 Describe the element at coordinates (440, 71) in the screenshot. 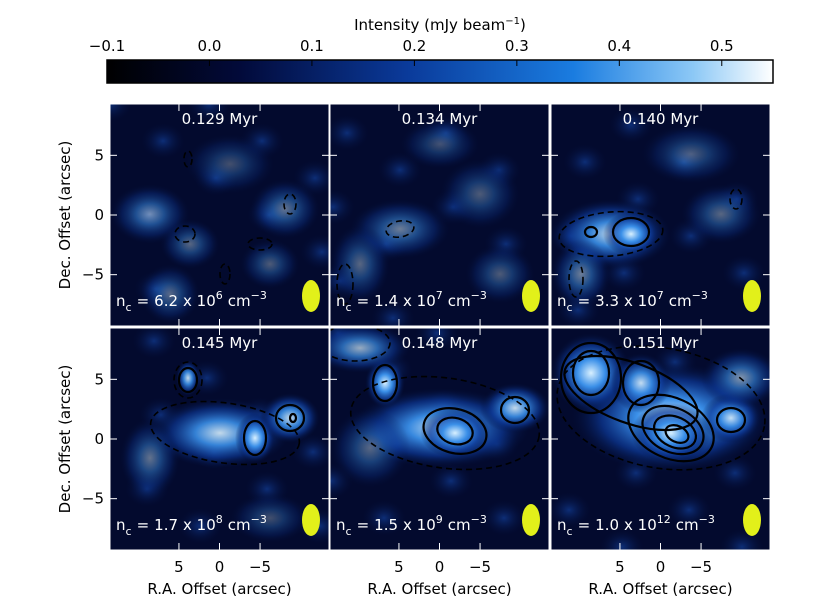

I see `colorbar` at that location.